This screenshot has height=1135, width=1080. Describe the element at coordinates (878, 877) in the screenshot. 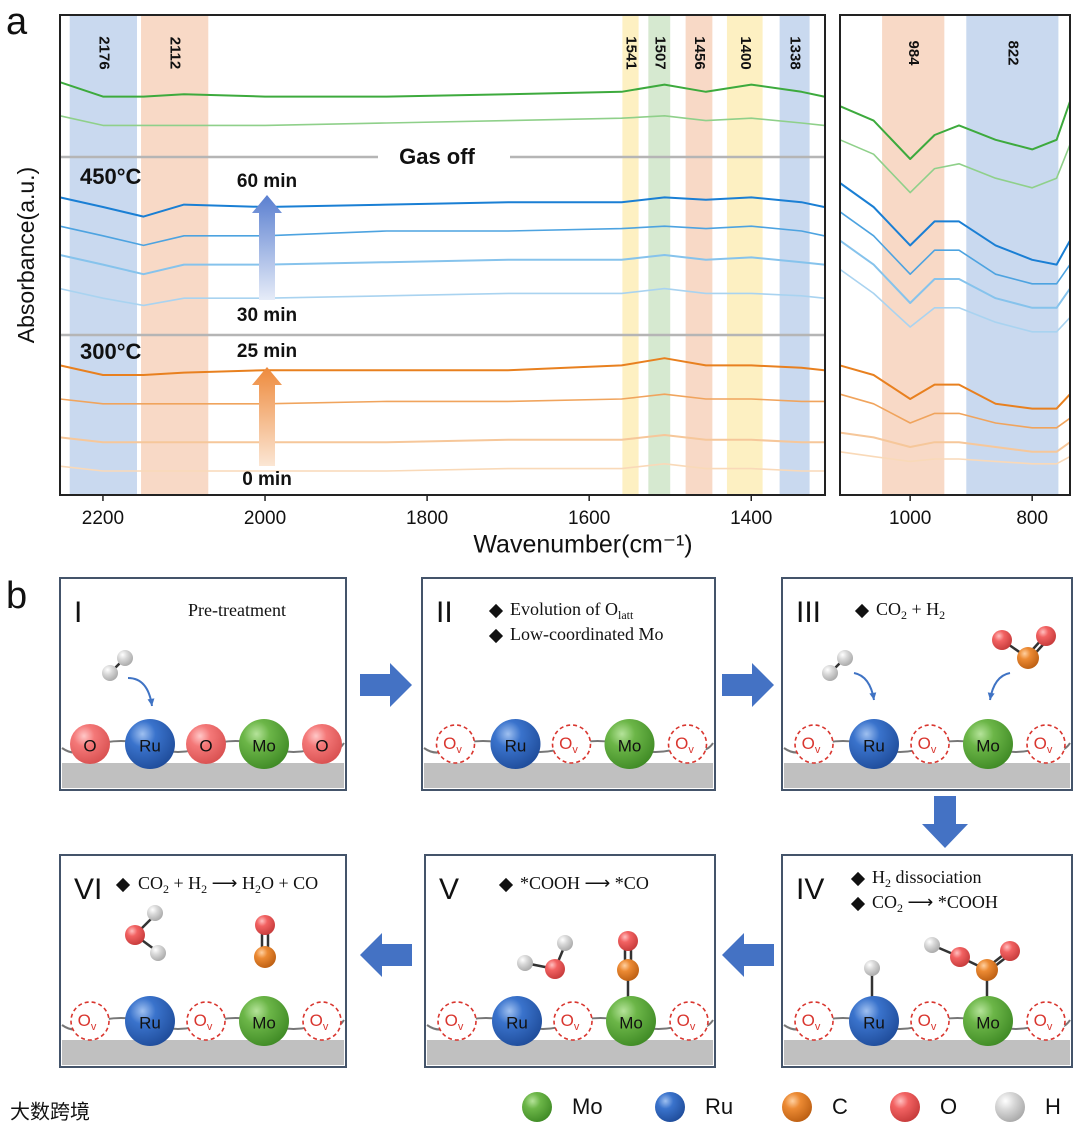

I see `text-run: H` at that location.